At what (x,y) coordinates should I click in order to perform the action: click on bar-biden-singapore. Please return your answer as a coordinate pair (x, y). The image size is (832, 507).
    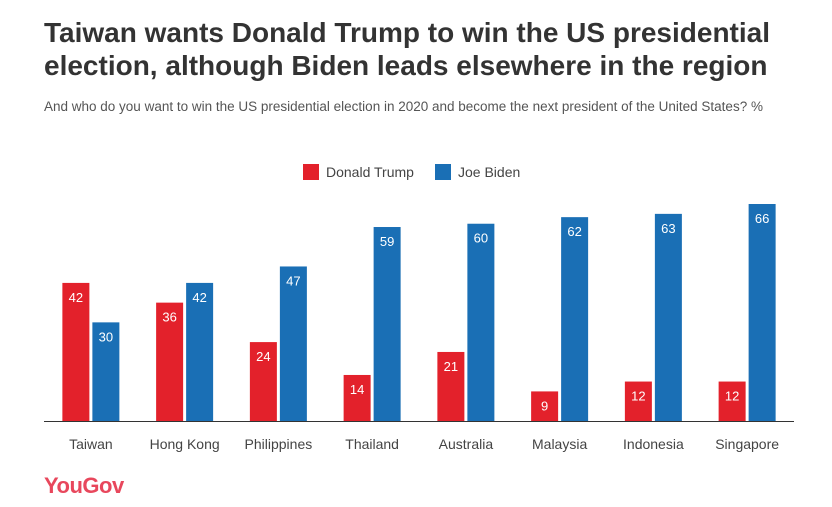
    Looking at the image, I should click on (762, 312).